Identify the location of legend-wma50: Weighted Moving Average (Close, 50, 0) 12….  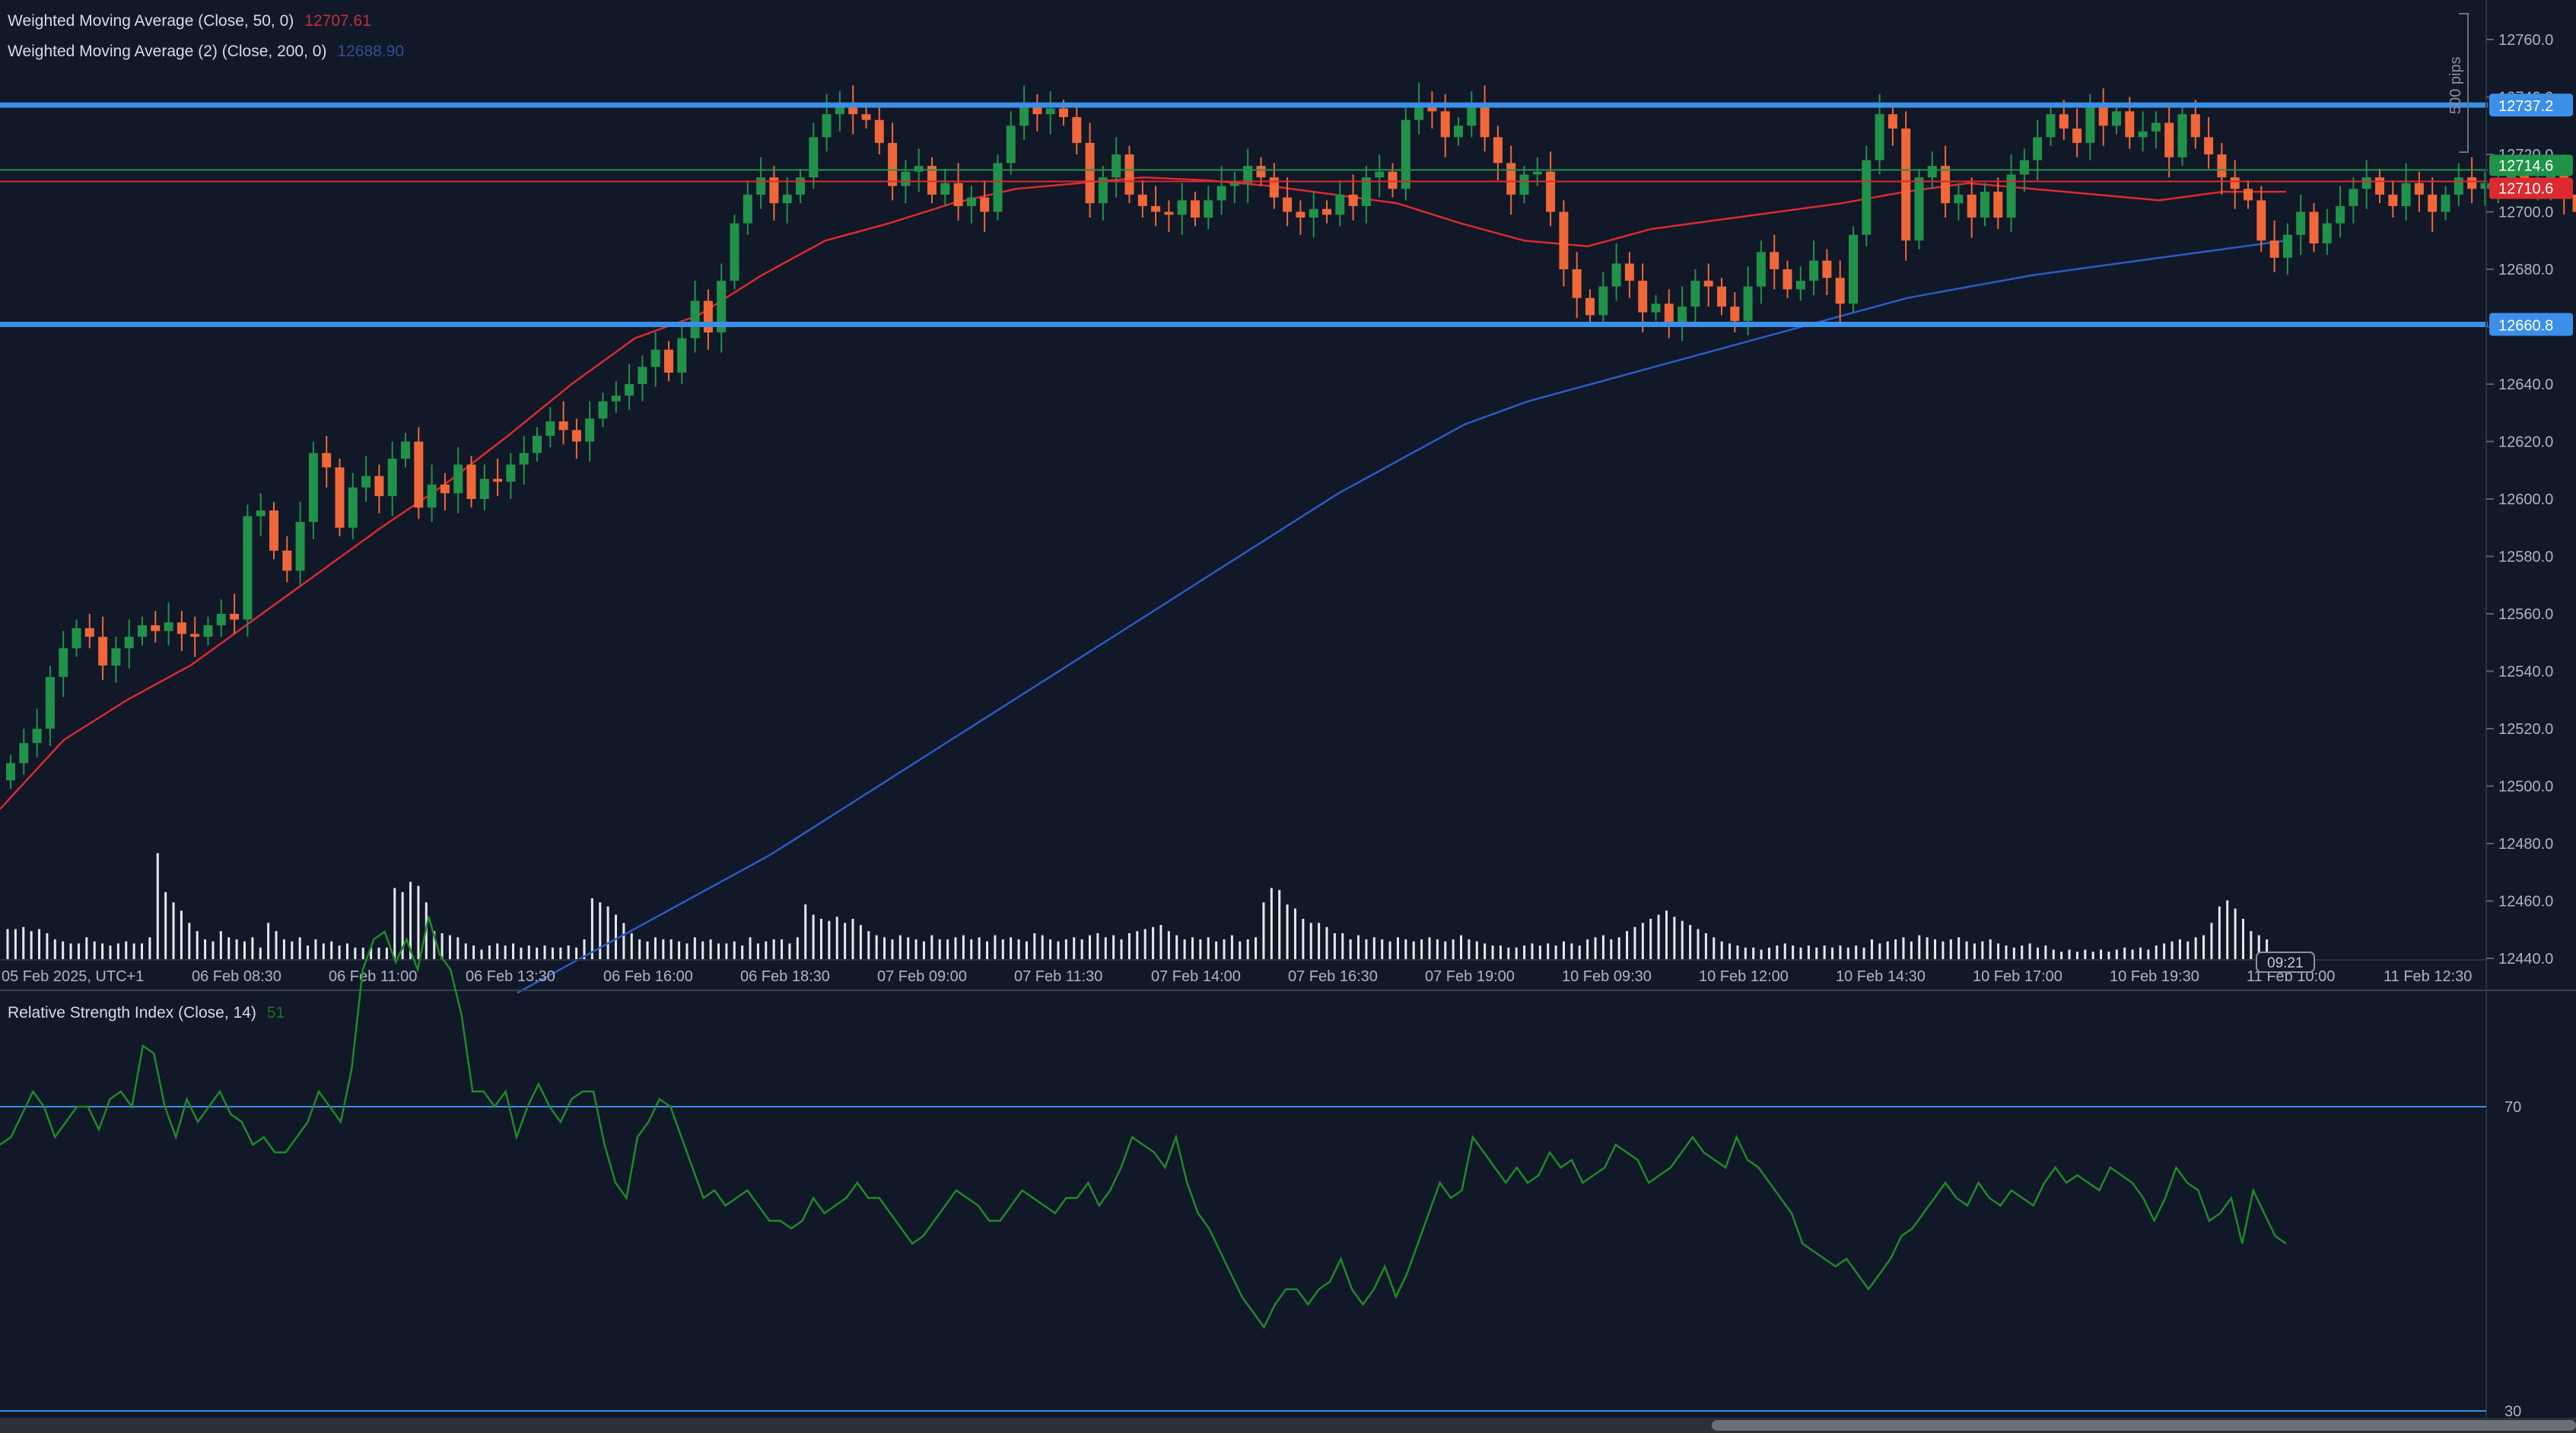
(189, 21).